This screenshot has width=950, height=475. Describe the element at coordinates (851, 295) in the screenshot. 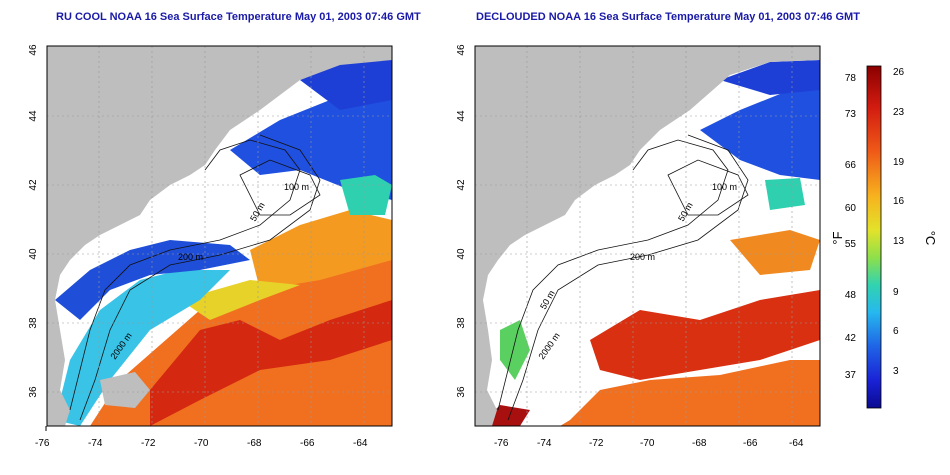

I see `f-tick-label: 48` at that location.